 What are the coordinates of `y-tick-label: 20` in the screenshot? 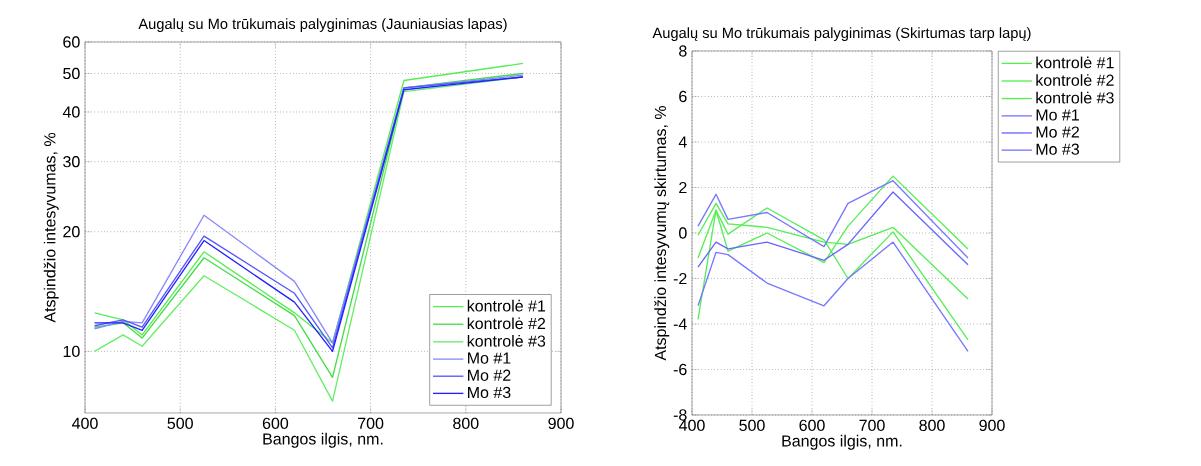 It's located at (71, 232).